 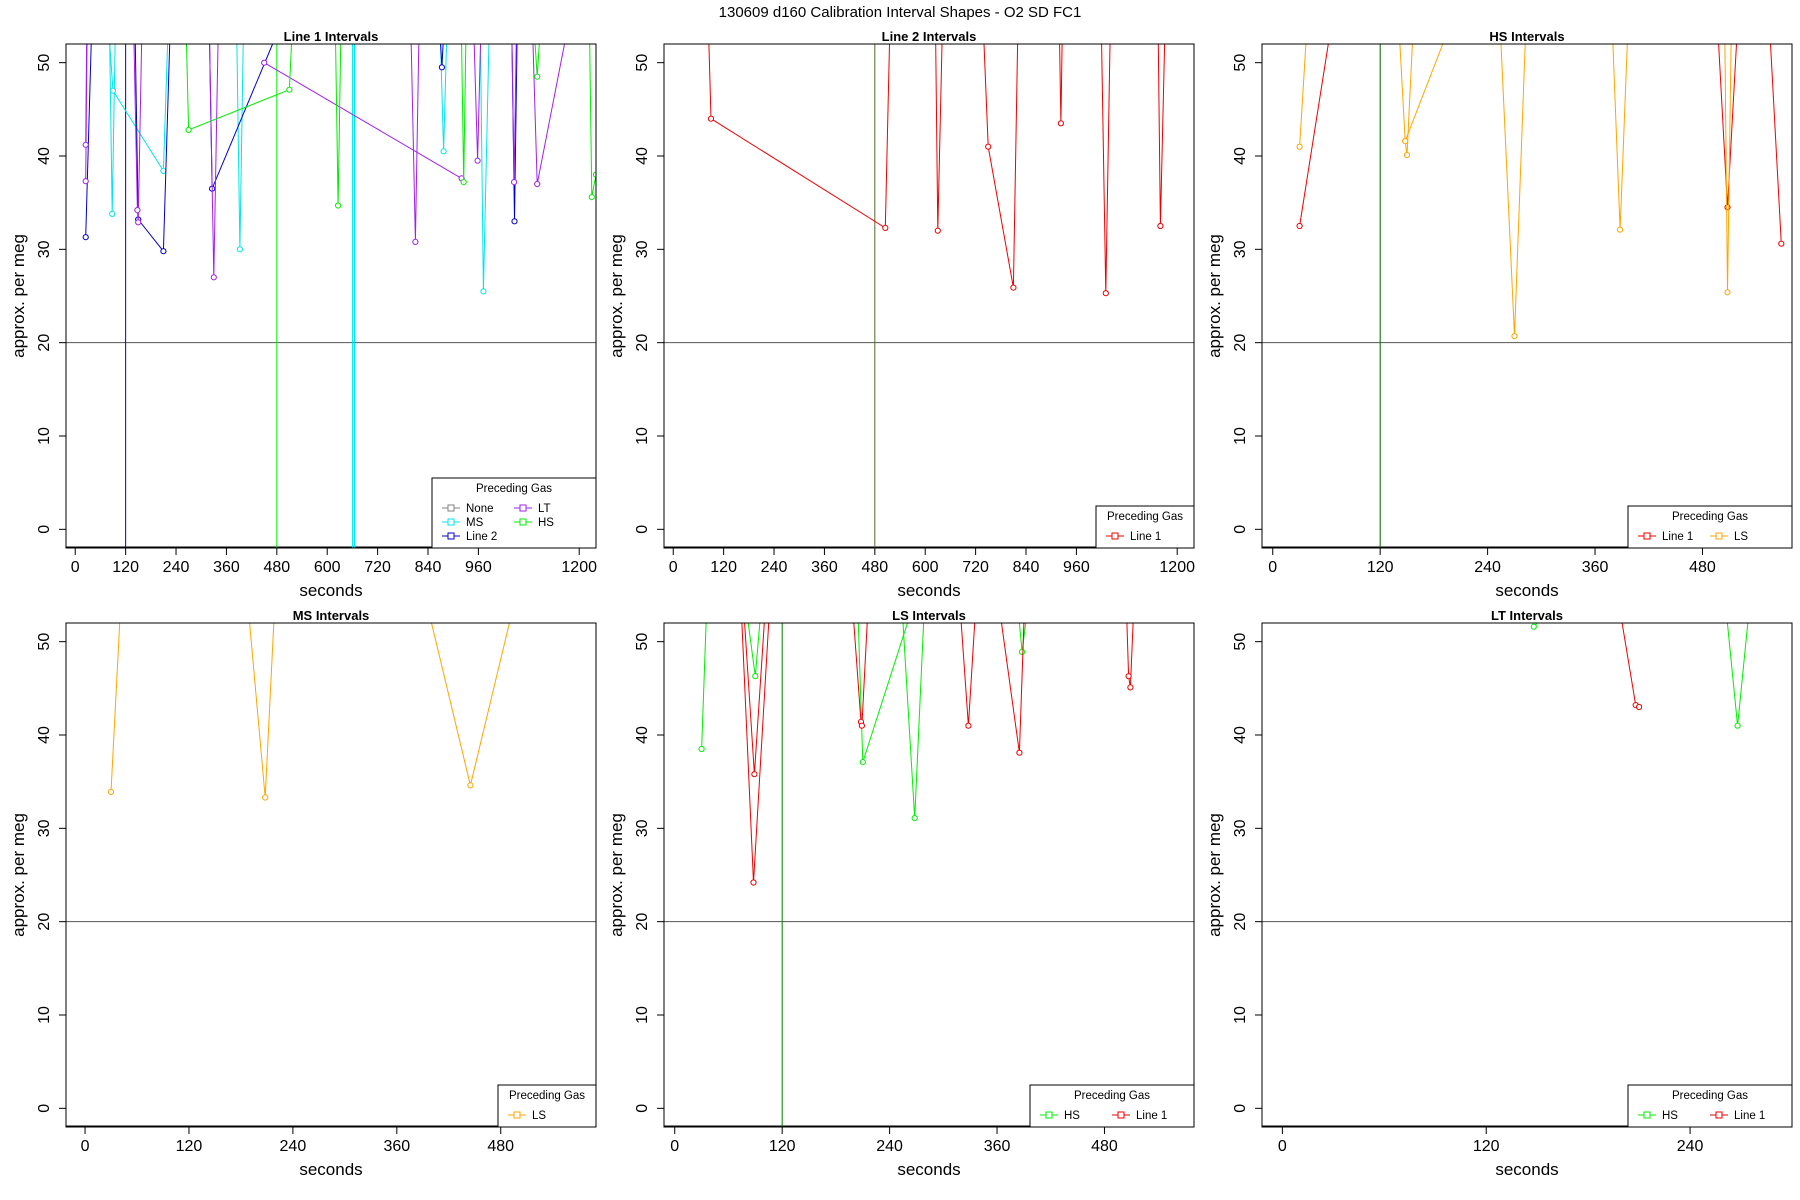 What do you see at coordinates (75, 567) in the screenshot?
I see `x-tick-label: 0` at bounding box center [75, 567].